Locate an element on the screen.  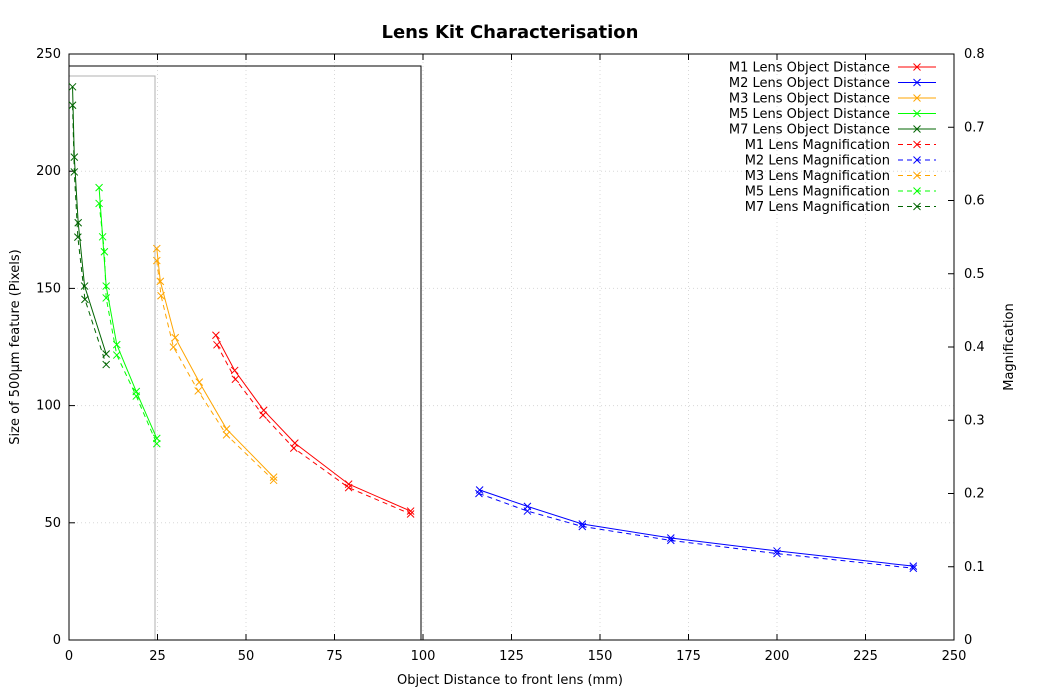
y2-tick-label: 0.2 is located at coordinates (974, 494).